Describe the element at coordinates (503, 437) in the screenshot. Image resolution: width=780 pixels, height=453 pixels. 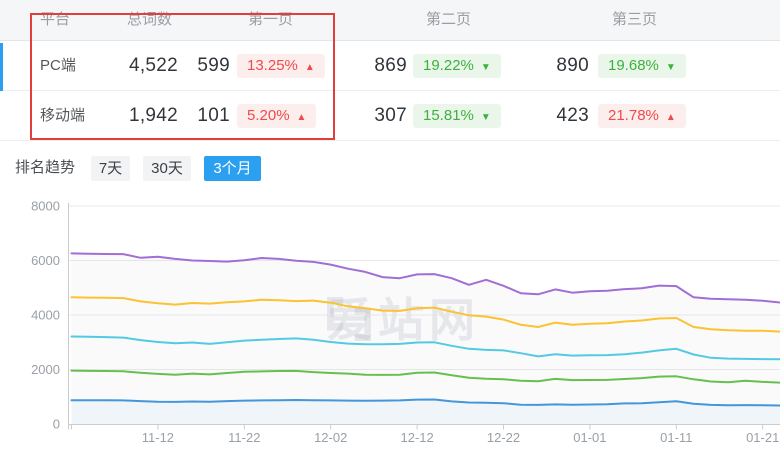
I see `svg-text: 12-22` at that location.